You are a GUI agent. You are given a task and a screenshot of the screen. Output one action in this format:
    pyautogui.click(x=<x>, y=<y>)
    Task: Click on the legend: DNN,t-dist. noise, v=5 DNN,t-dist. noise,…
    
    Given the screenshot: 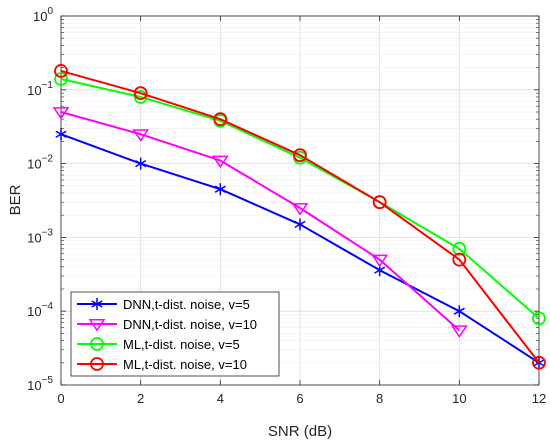 What is the action you would take?
    pyautogui.click(x=175, y=334)
    